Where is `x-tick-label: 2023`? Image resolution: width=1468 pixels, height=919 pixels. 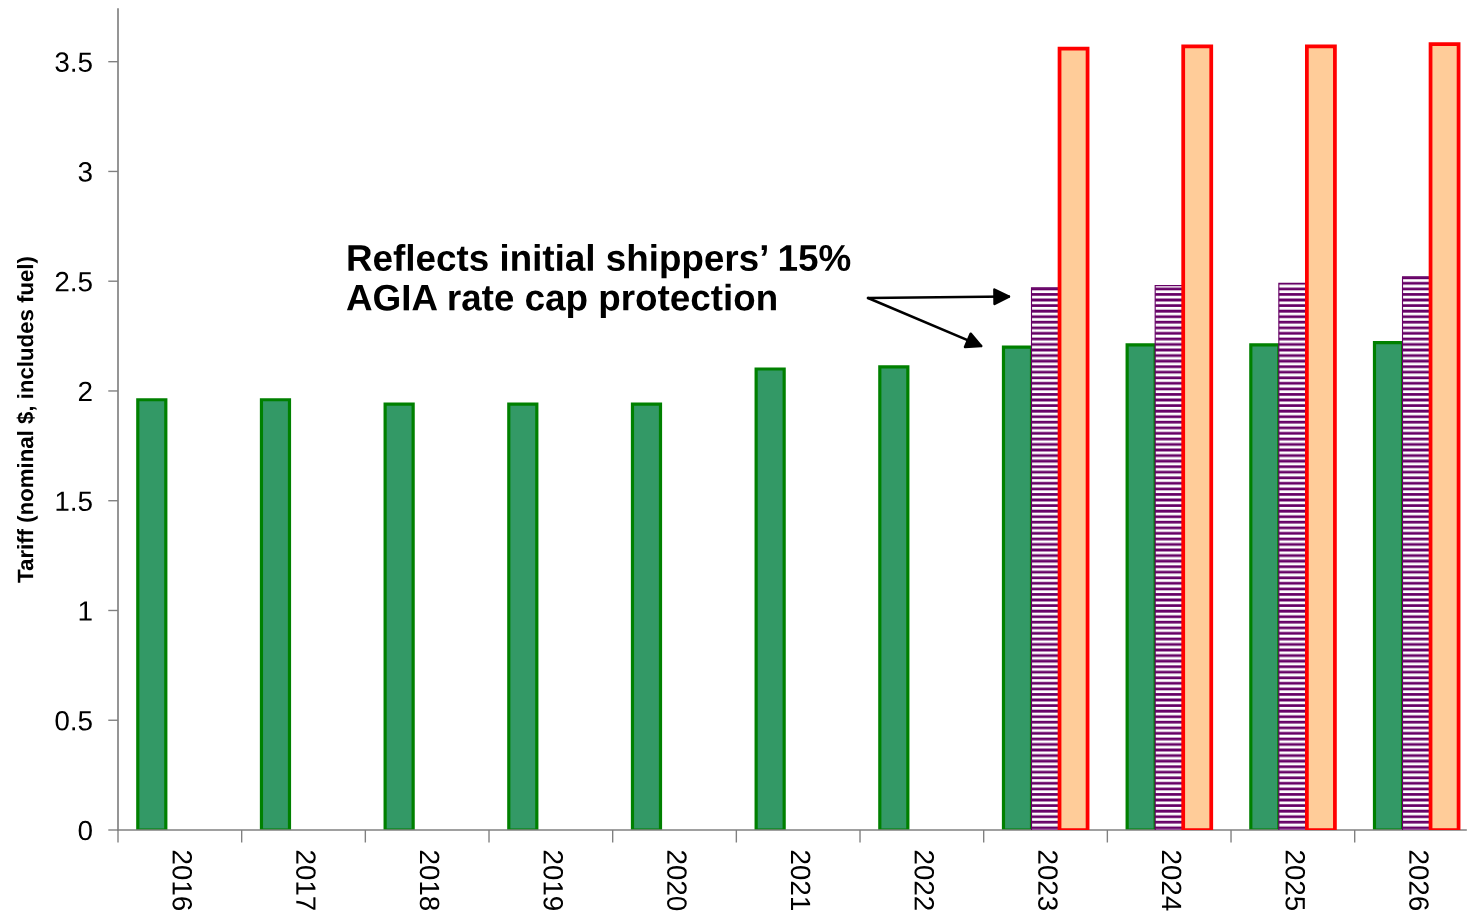 x-tick-label: 2023 is located at coordinates (1048, 880).